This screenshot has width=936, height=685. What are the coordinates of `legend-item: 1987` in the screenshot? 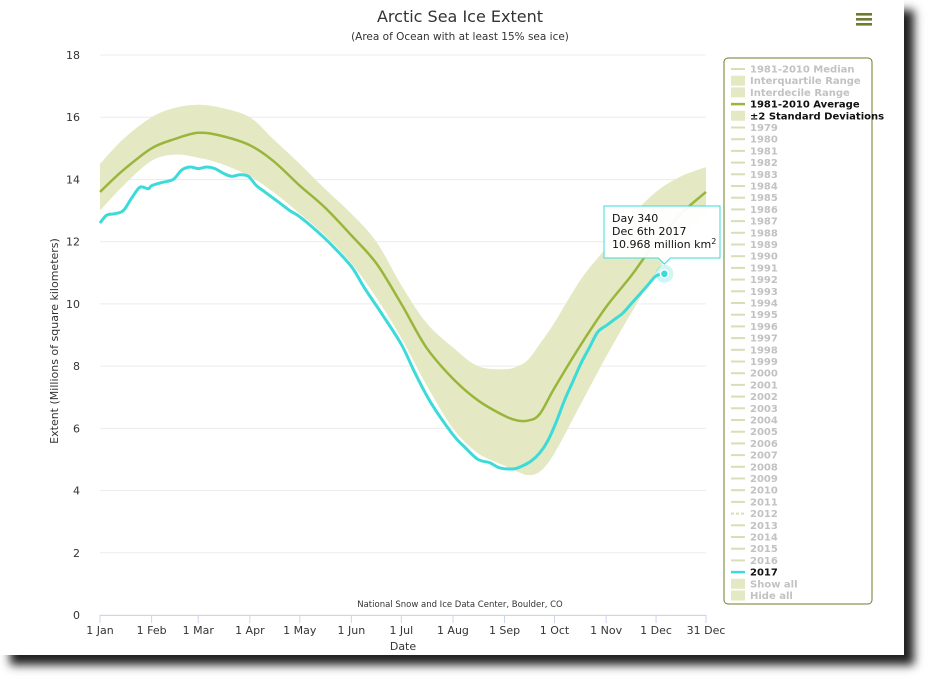 It's located at (754, 222).